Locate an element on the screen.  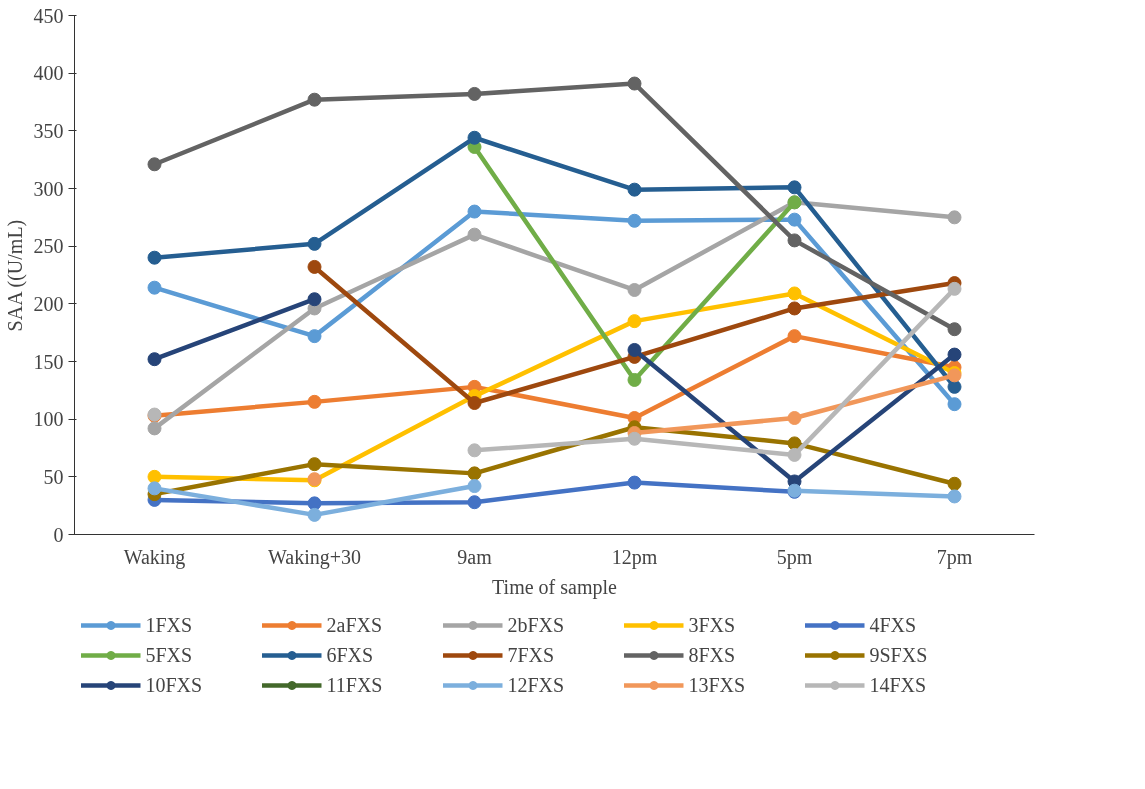
y-tick-label: 300 is located at coordinates (48, 188).